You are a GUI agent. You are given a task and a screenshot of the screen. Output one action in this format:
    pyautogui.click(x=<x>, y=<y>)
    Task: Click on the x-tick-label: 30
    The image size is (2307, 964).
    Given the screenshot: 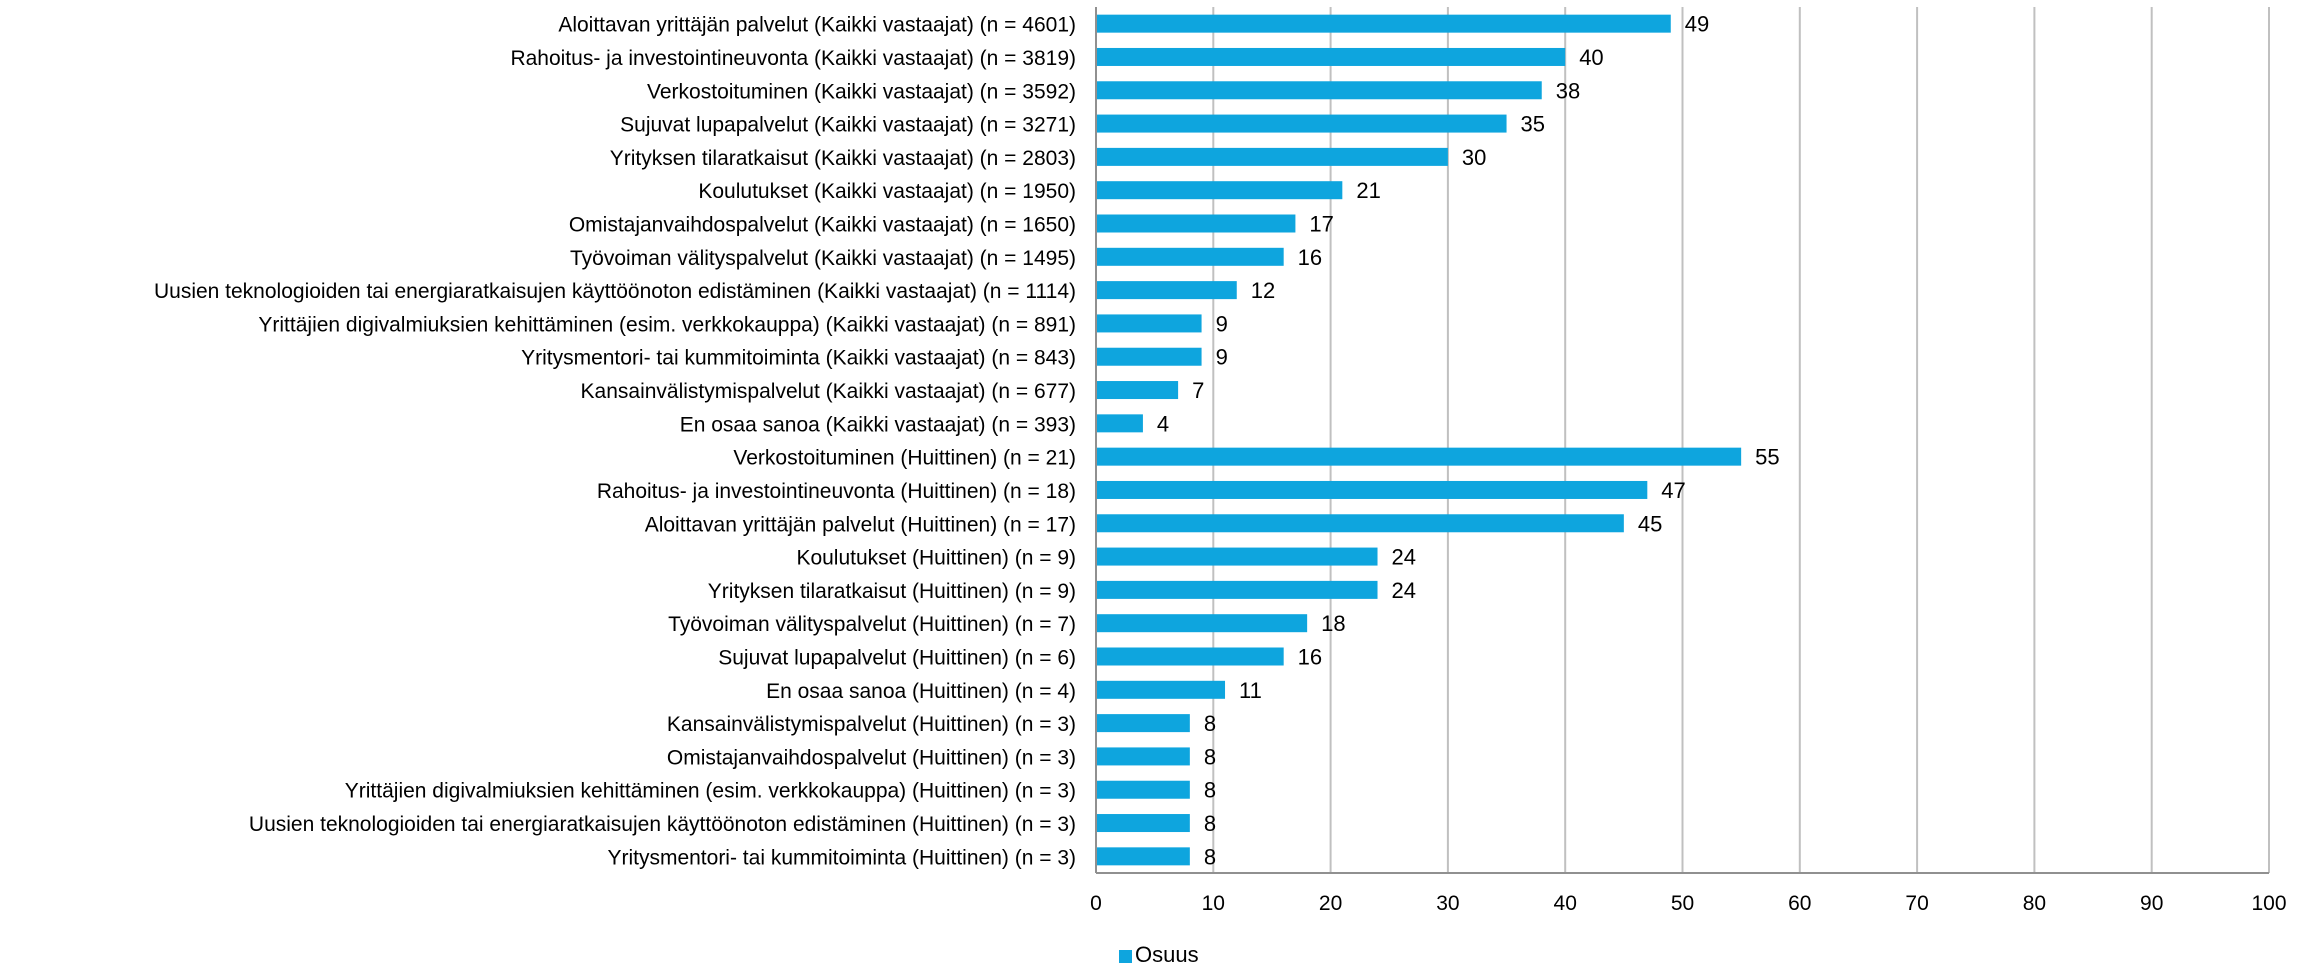 What is the action you would take?
    pyautogui.click(x=1447, y=903)
    